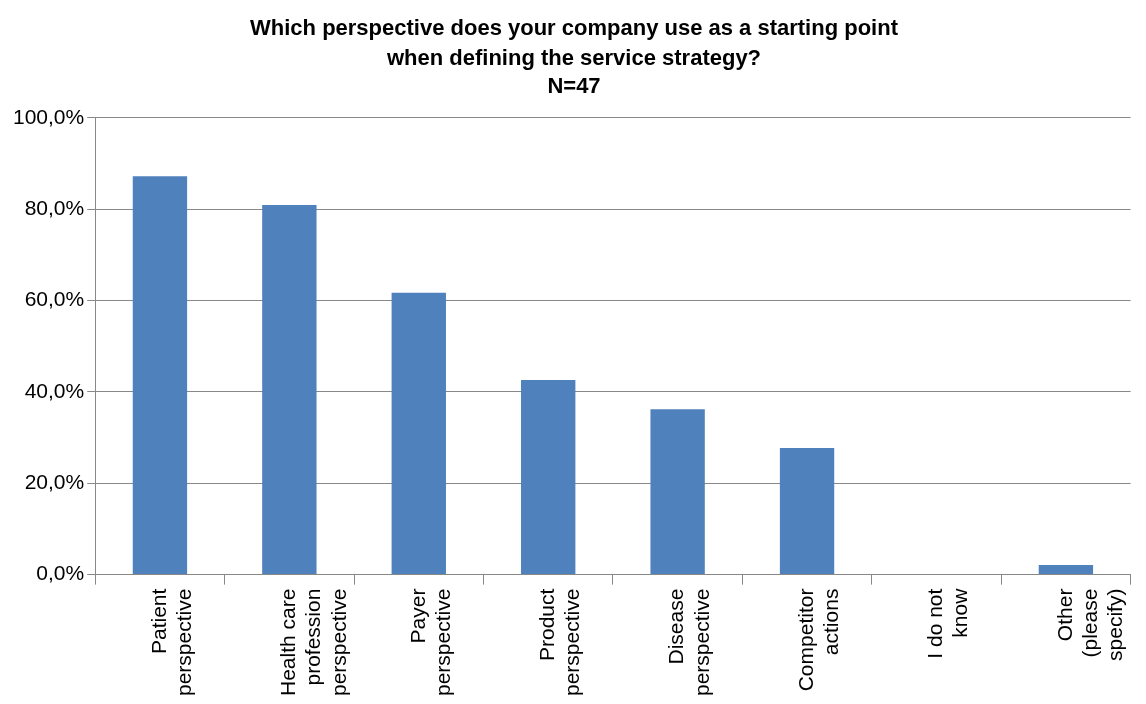 The image size is (1146, 704). What do you see at coordinates (54, 482) in the screenshot?
I see `y-tick-label: 20,0%` at bounding box center [54, 482].